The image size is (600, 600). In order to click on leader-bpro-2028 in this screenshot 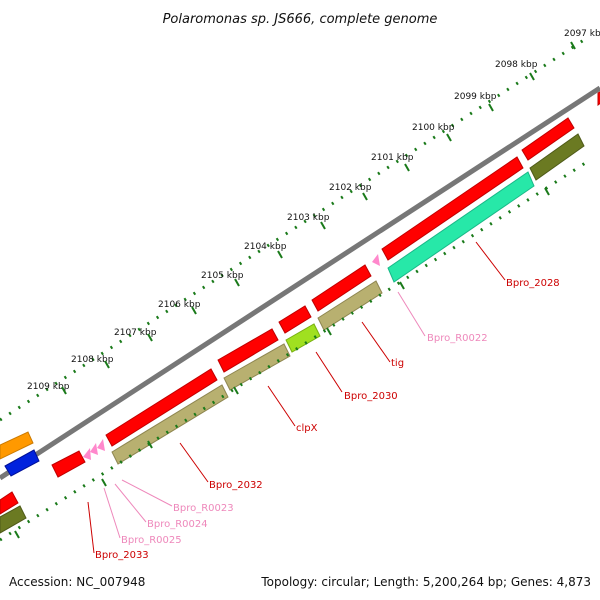, I will do `click(490, 261)`.